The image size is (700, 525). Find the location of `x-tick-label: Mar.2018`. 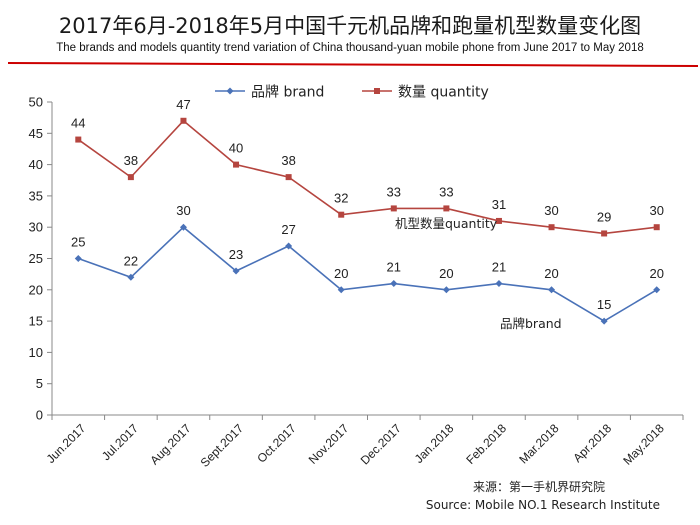

x-tick-label: Mar.2018 is located at coordinates (539, 444).